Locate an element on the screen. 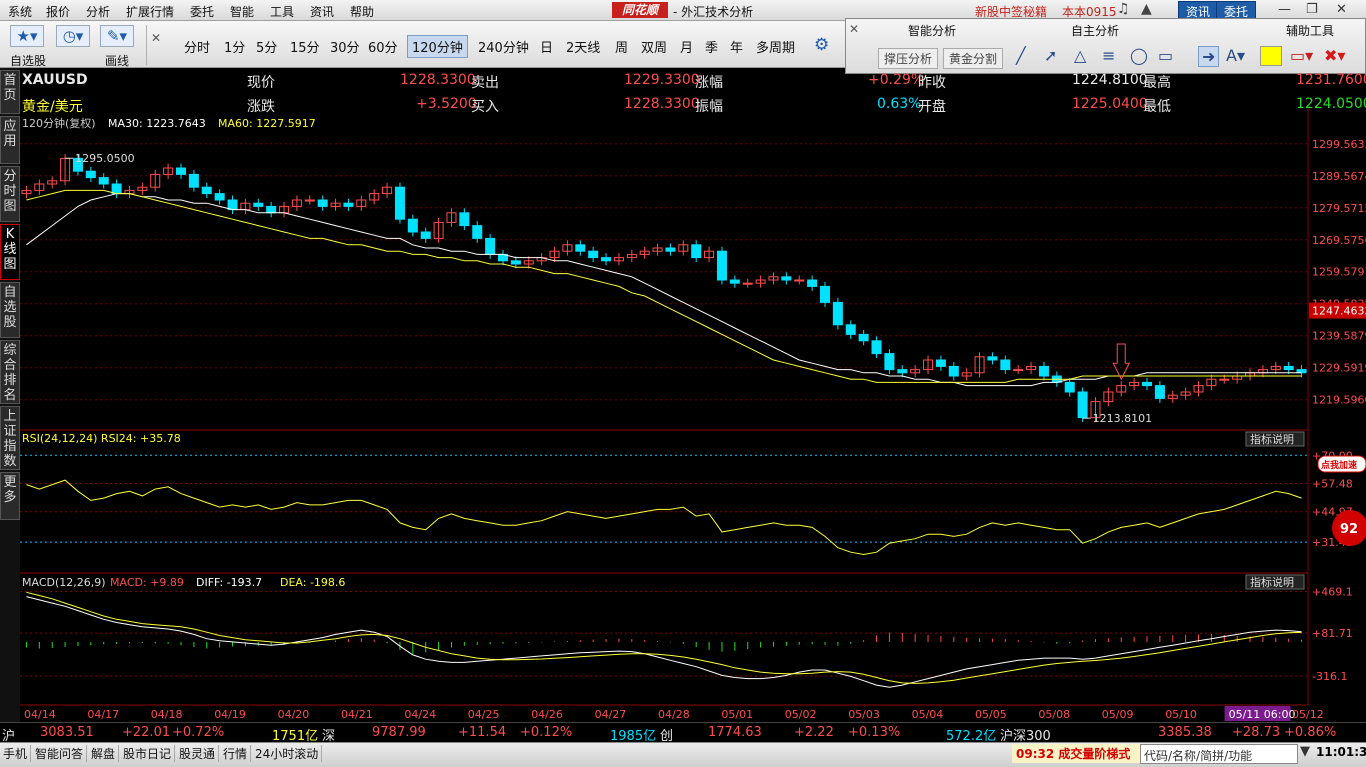 The image size is (1366, 767). channel-tool-icon: ≡ is located at coordinates (1109, 55).